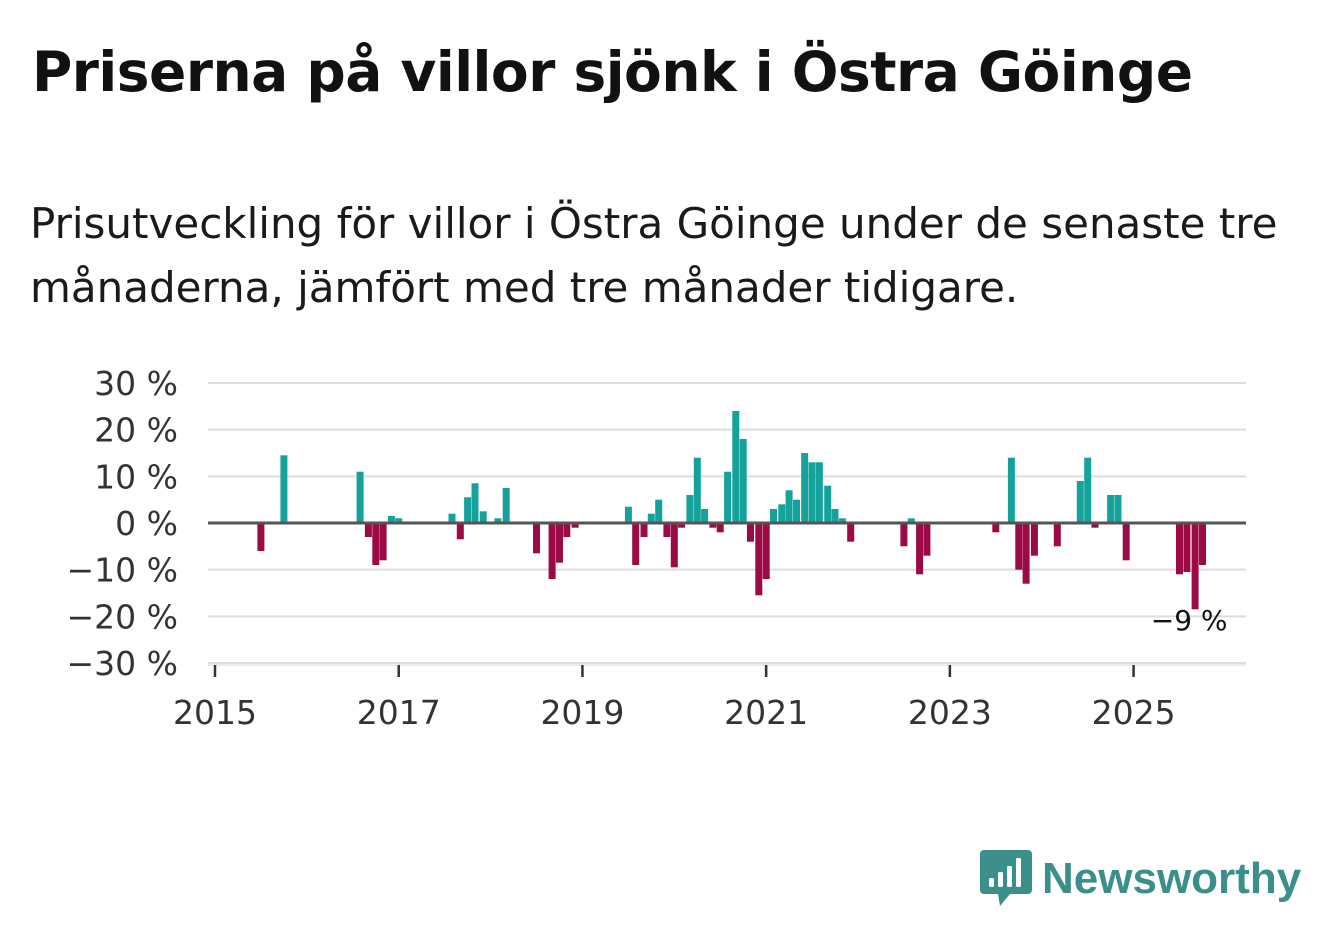 Image resolution: width=1322 pixels, height=939 pixels. I want to click on y-tick-label: 20 %, so click(136, 430).